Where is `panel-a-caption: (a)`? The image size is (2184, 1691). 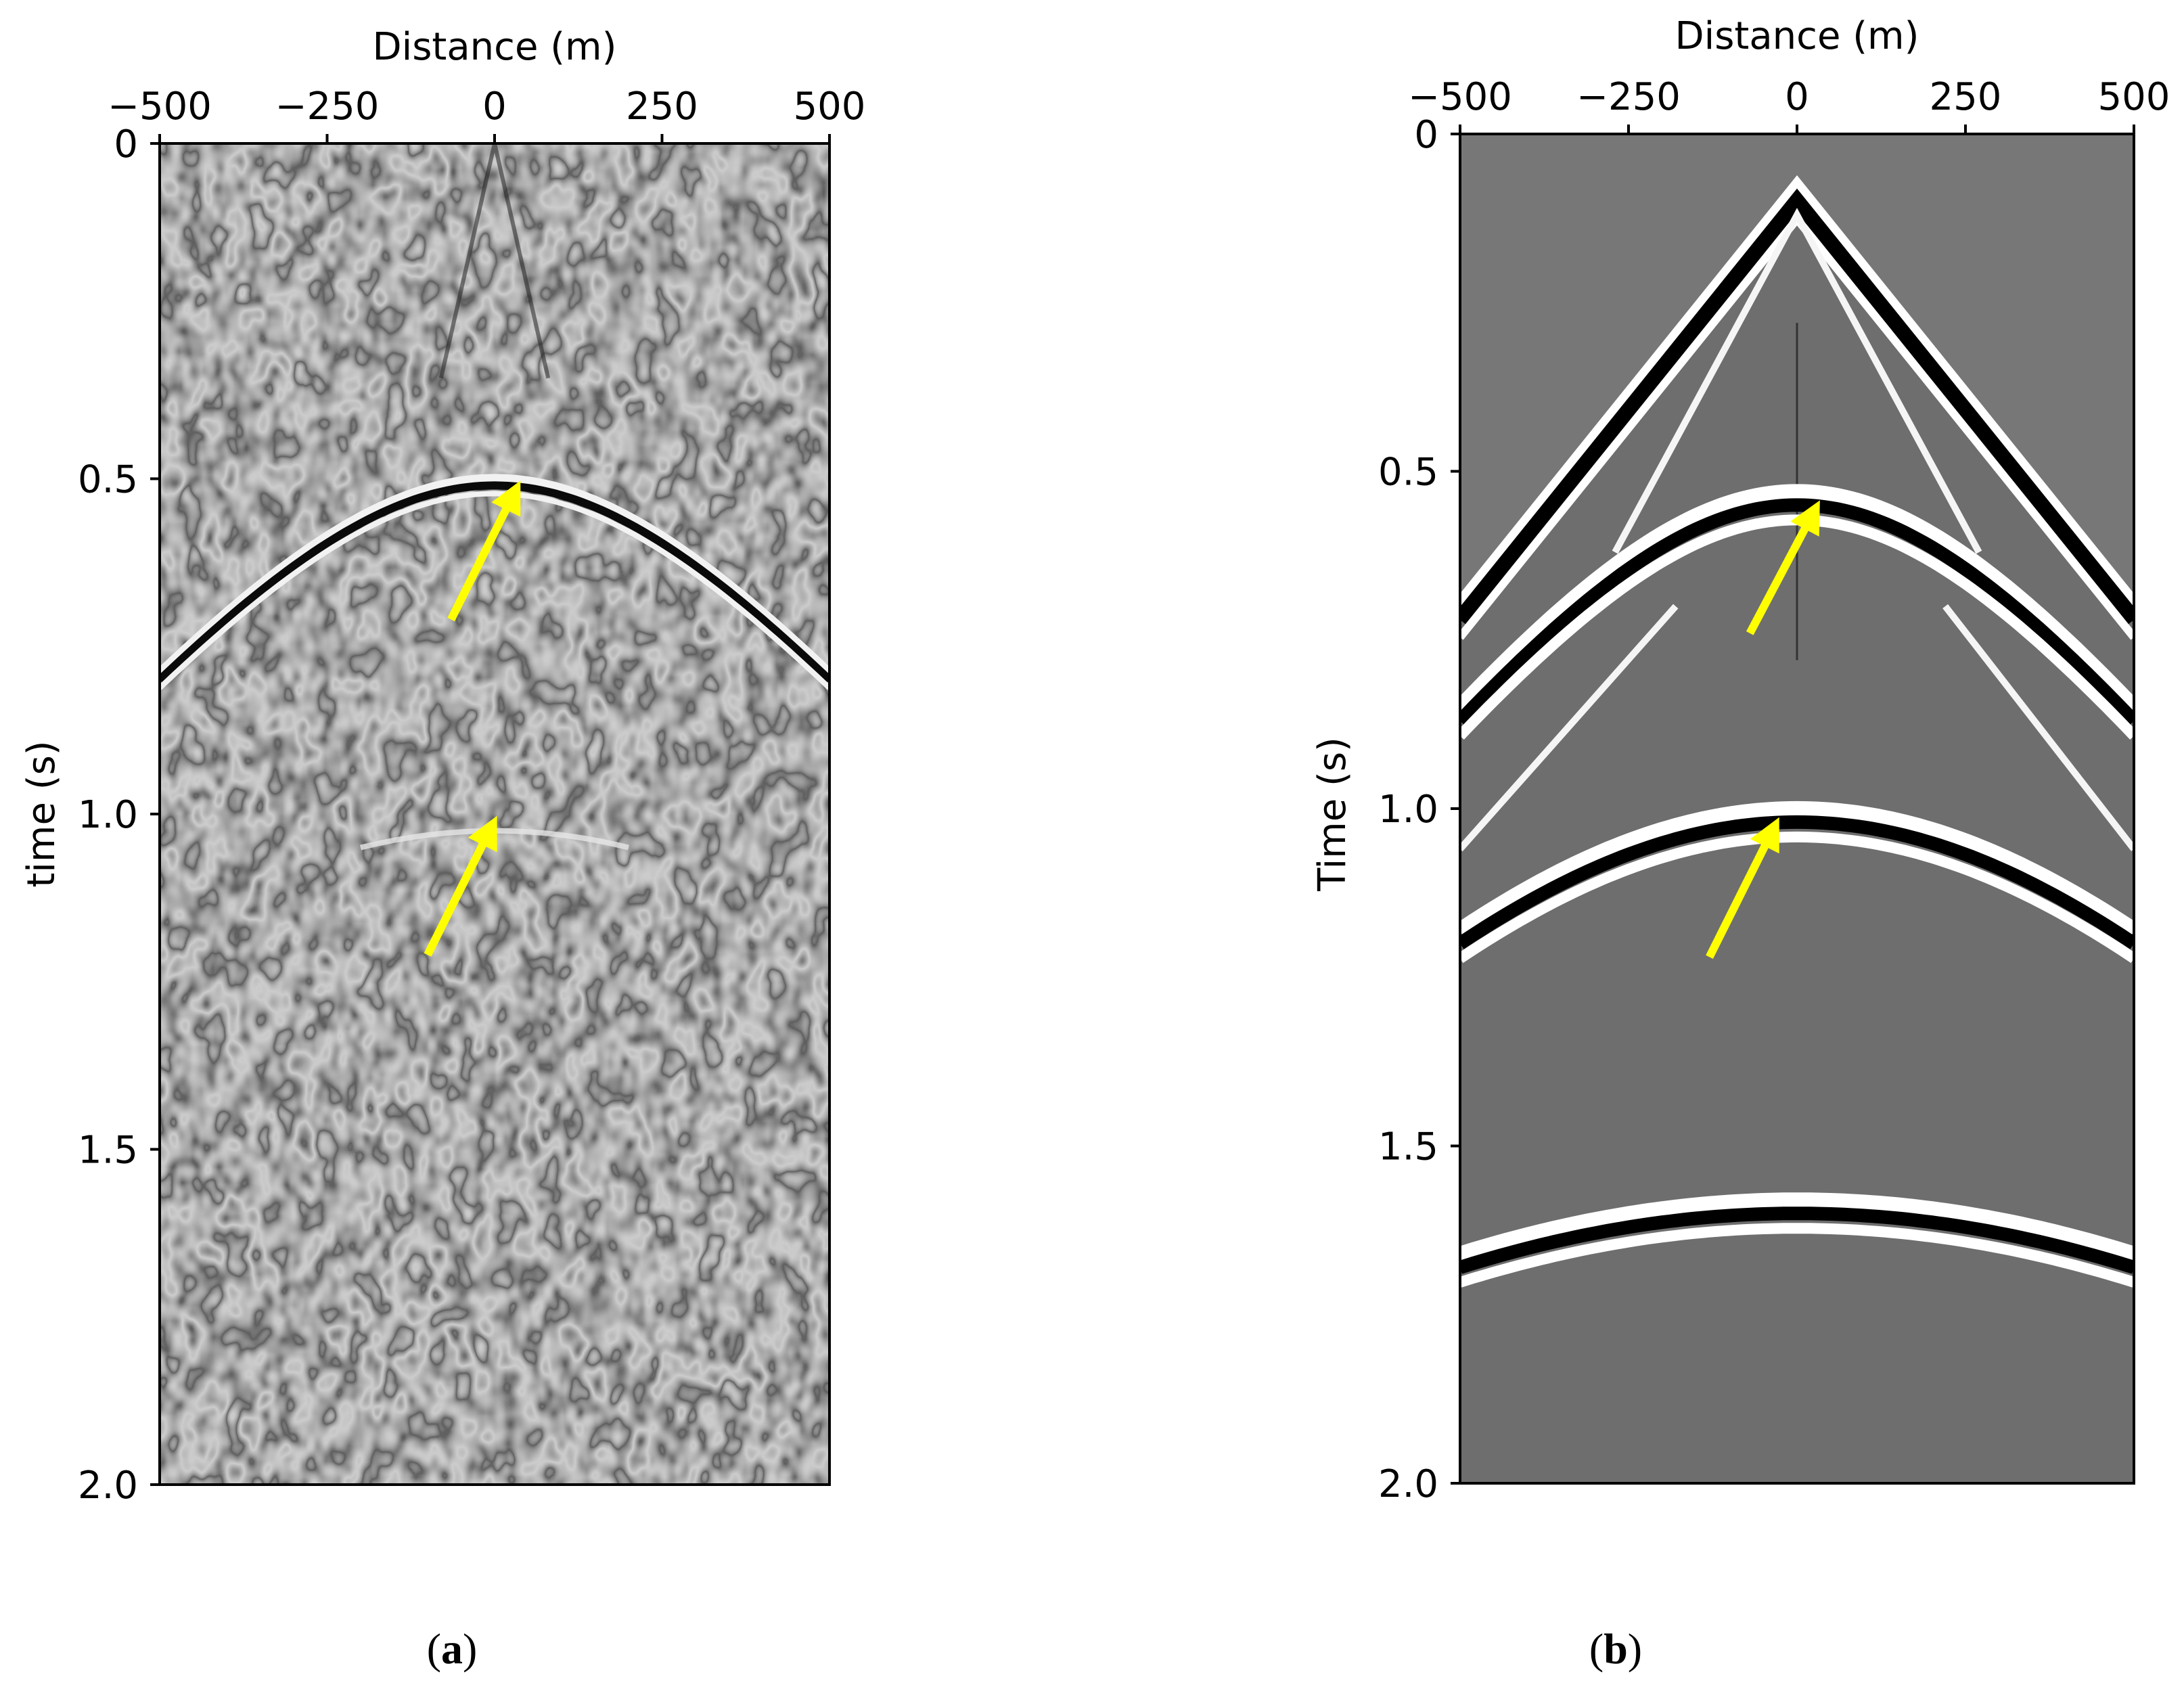
panel-a-caption: (a) is located at coordinates (452, 1649).